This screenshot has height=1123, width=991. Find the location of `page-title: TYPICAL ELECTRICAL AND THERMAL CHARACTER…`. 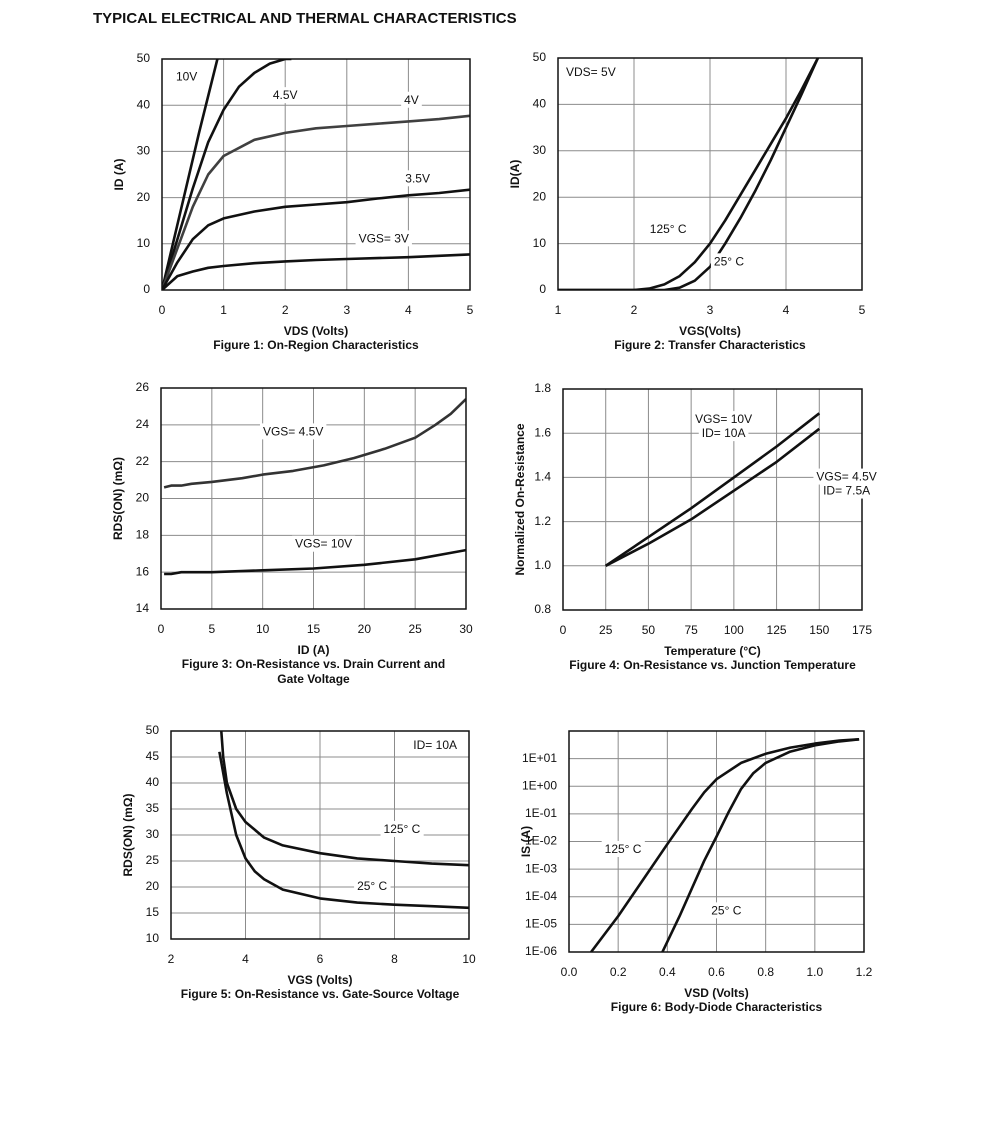

page-title: TYPICAL ELECTRICAL AND THERMAL CHARACTER… is located at coordinates (305, 18).